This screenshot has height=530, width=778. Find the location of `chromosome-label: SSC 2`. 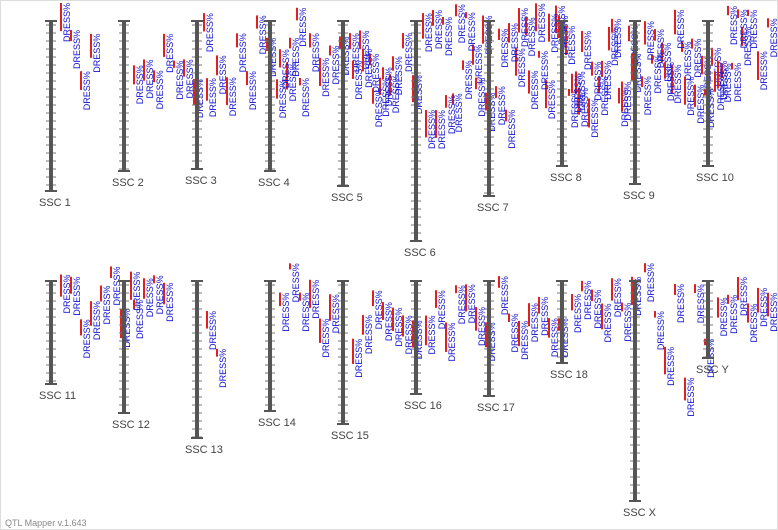

chromosome-label: SSC 2 is located at coordinates (128, 183).